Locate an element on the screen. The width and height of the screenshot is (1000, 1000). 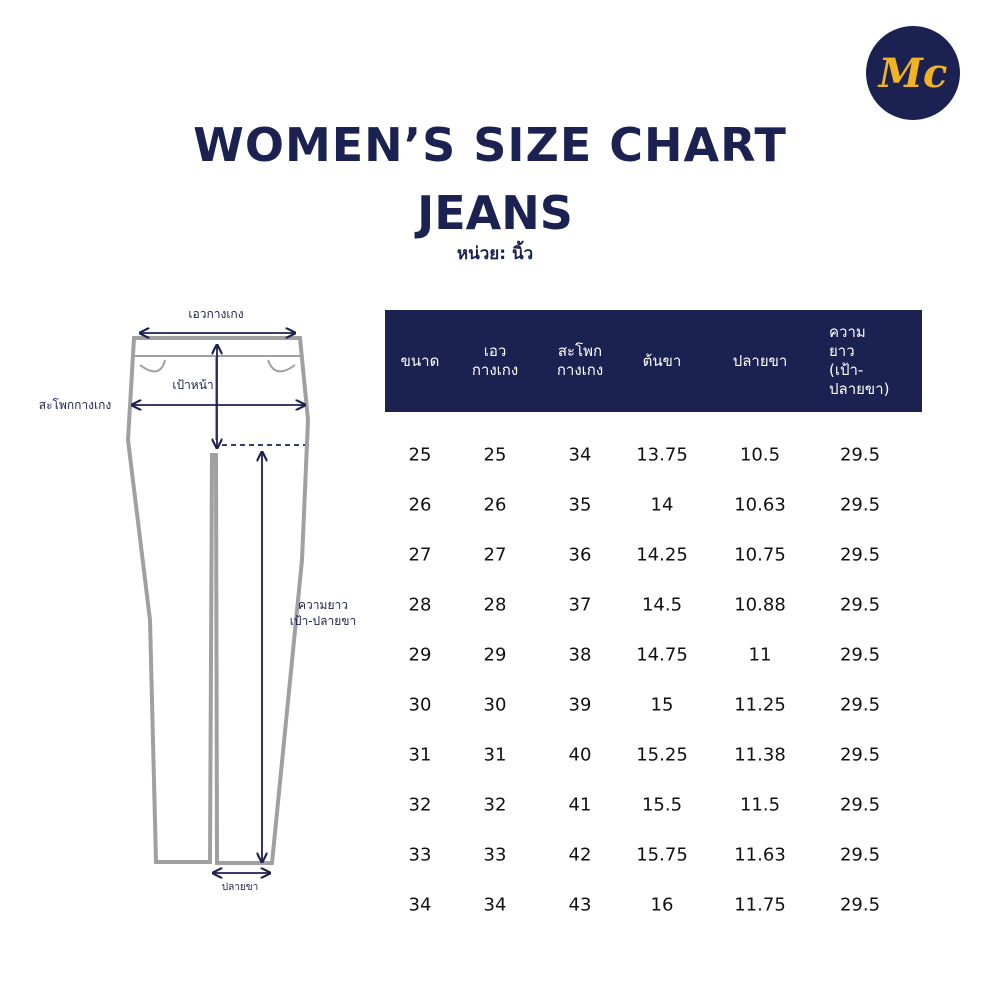
table-cell: 10.63 is located at coordinates (760, 505).